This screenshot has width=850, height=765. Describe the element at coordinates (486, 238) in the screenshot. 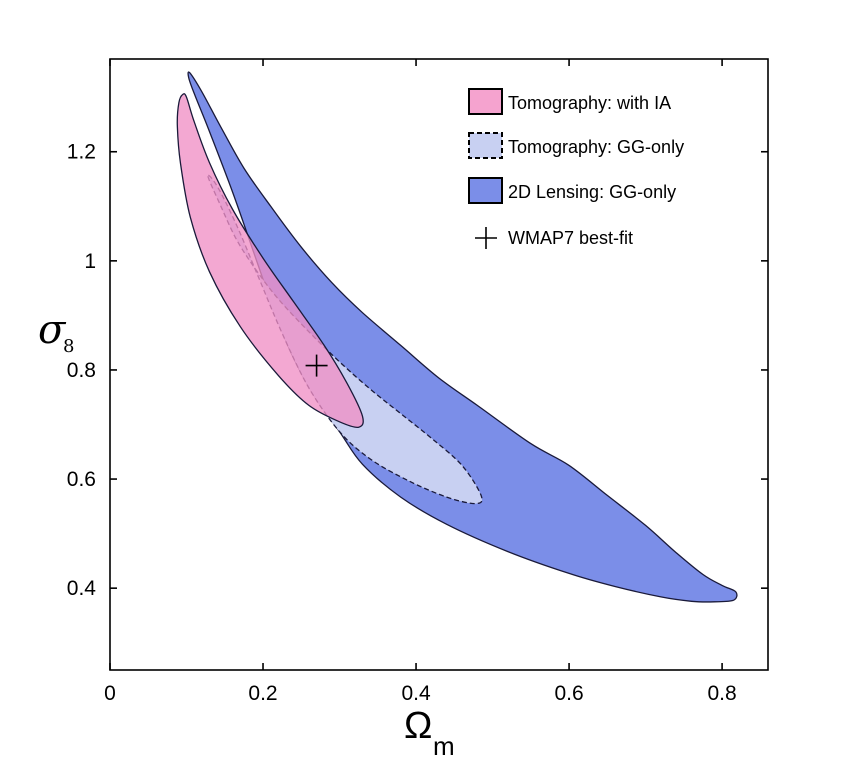

I see `legend-marker-wmap7` at that location.